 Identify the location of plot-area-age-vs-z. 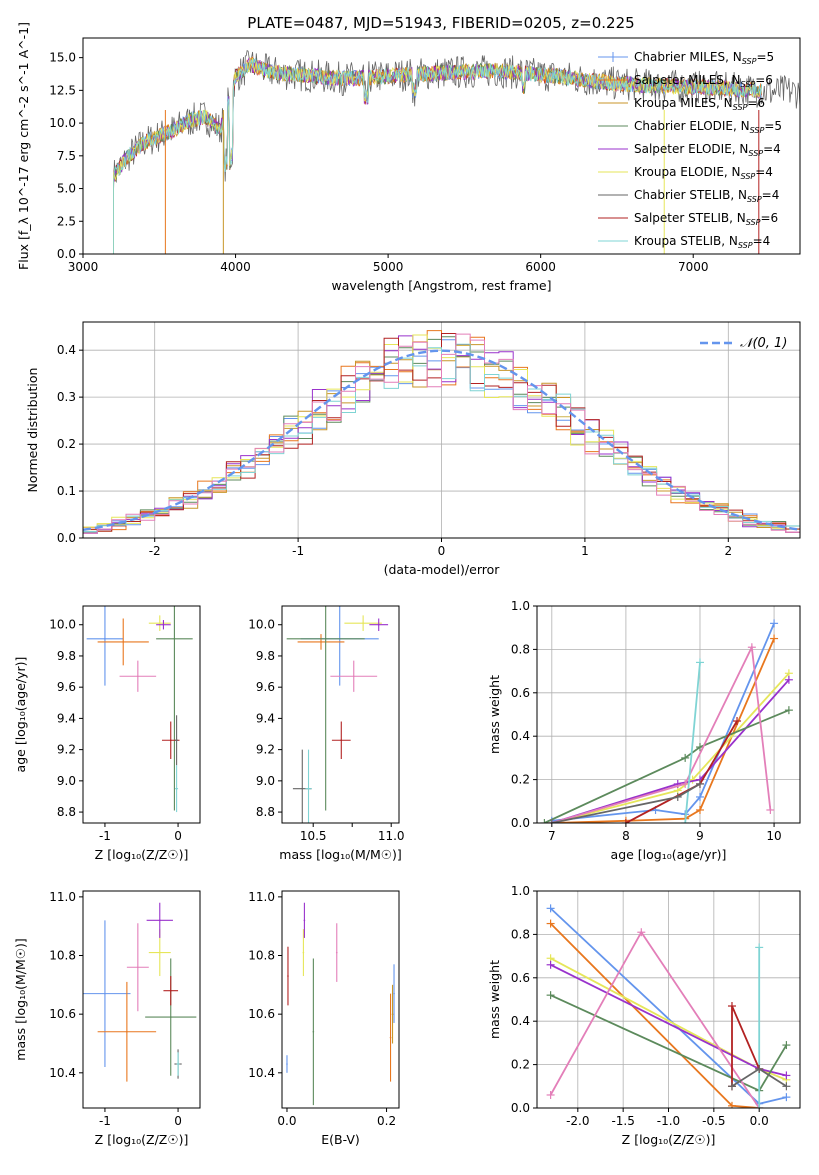
(139, 709).